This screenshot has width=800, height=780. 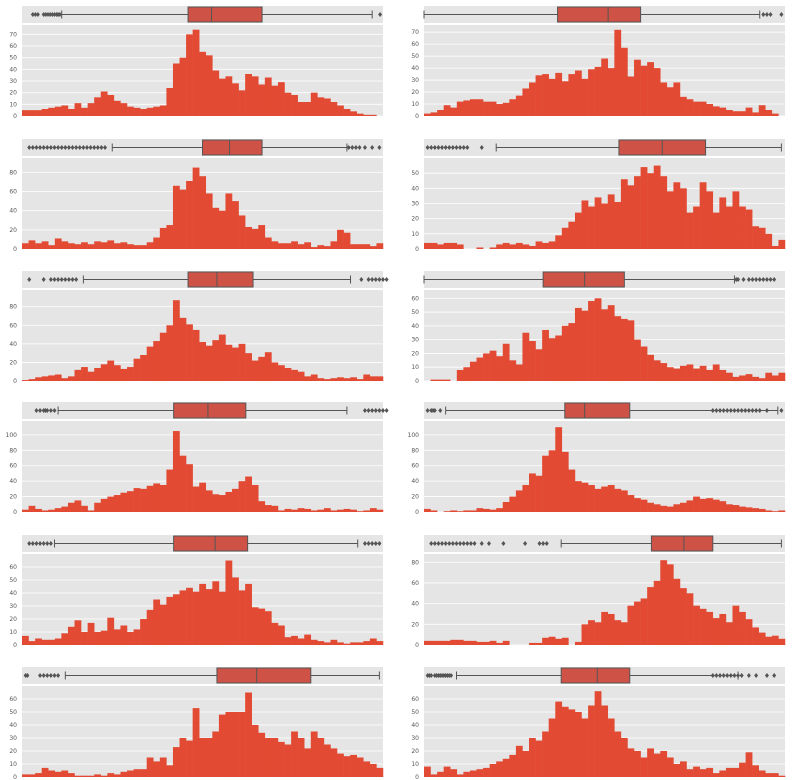 What do you see at coordinates (13, 34) in the screenshot?
I see `y-tick-label: 70` at bounding box center [13, 34].